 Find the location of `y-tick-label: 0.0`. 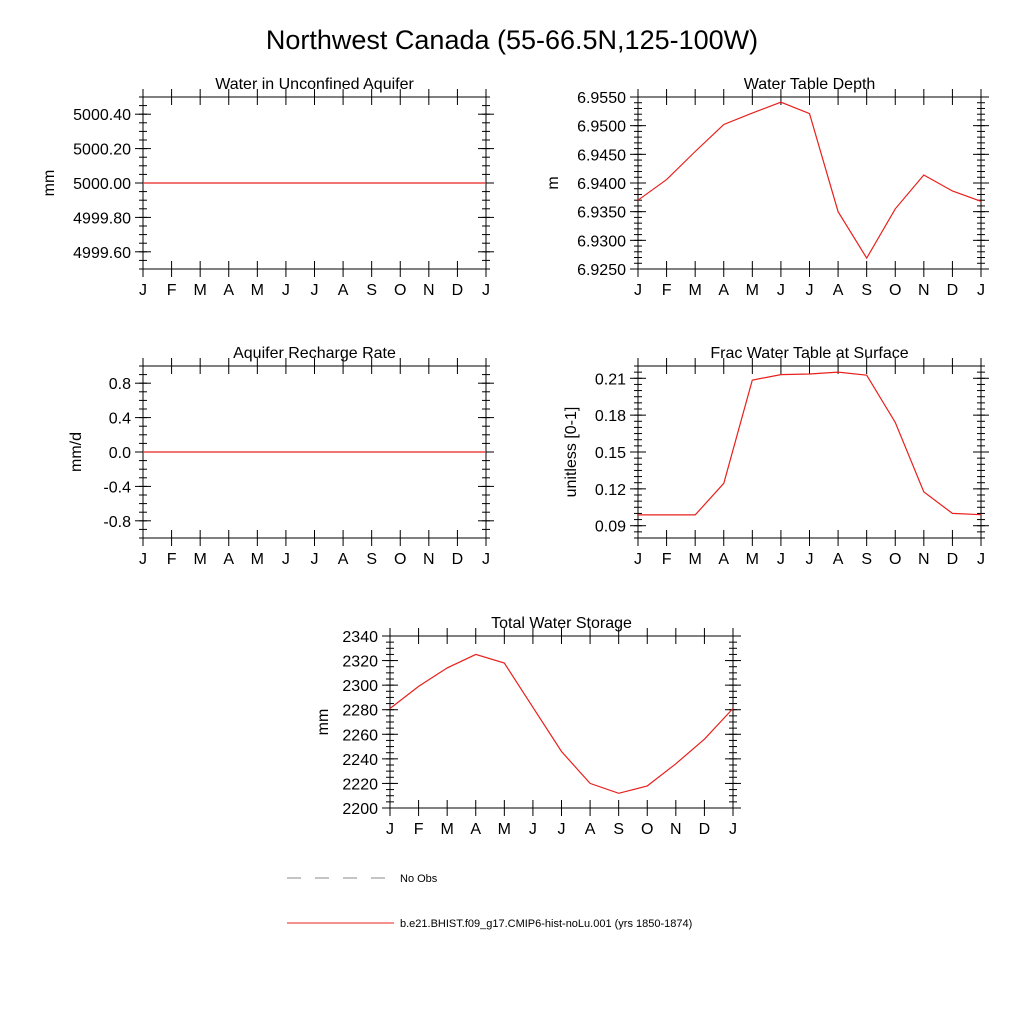

y-tick-label: 0.0 is located at coordinates (120, 453).